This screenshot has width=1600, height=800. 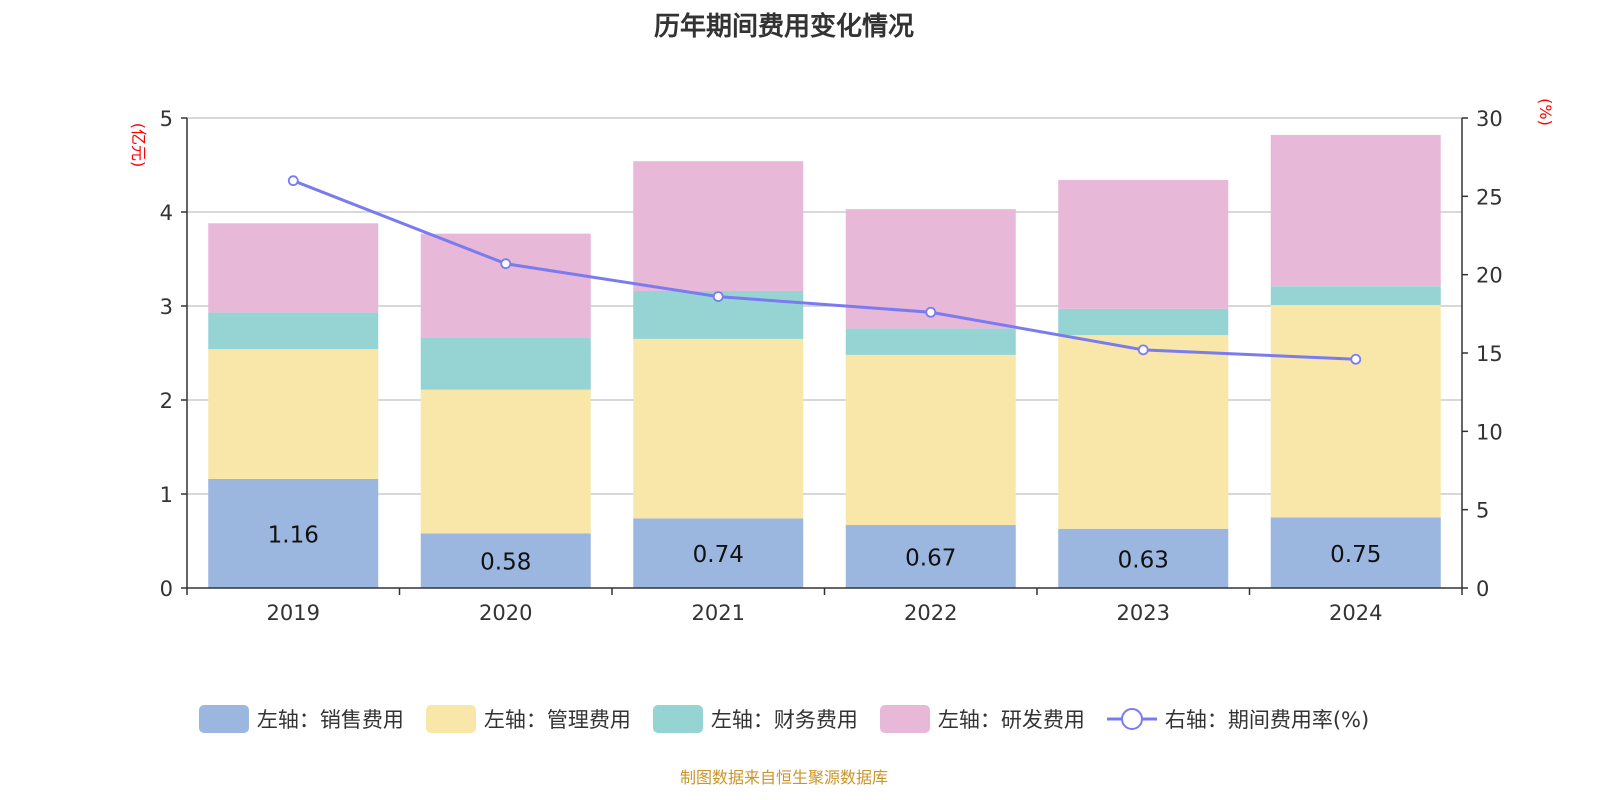 I want to click on legend: 左轴：销售费用 左轴：管理费用 左轴：财务费用 左轴：研发费用 右轴：期间费用率(%), so click(x=784, y=719).